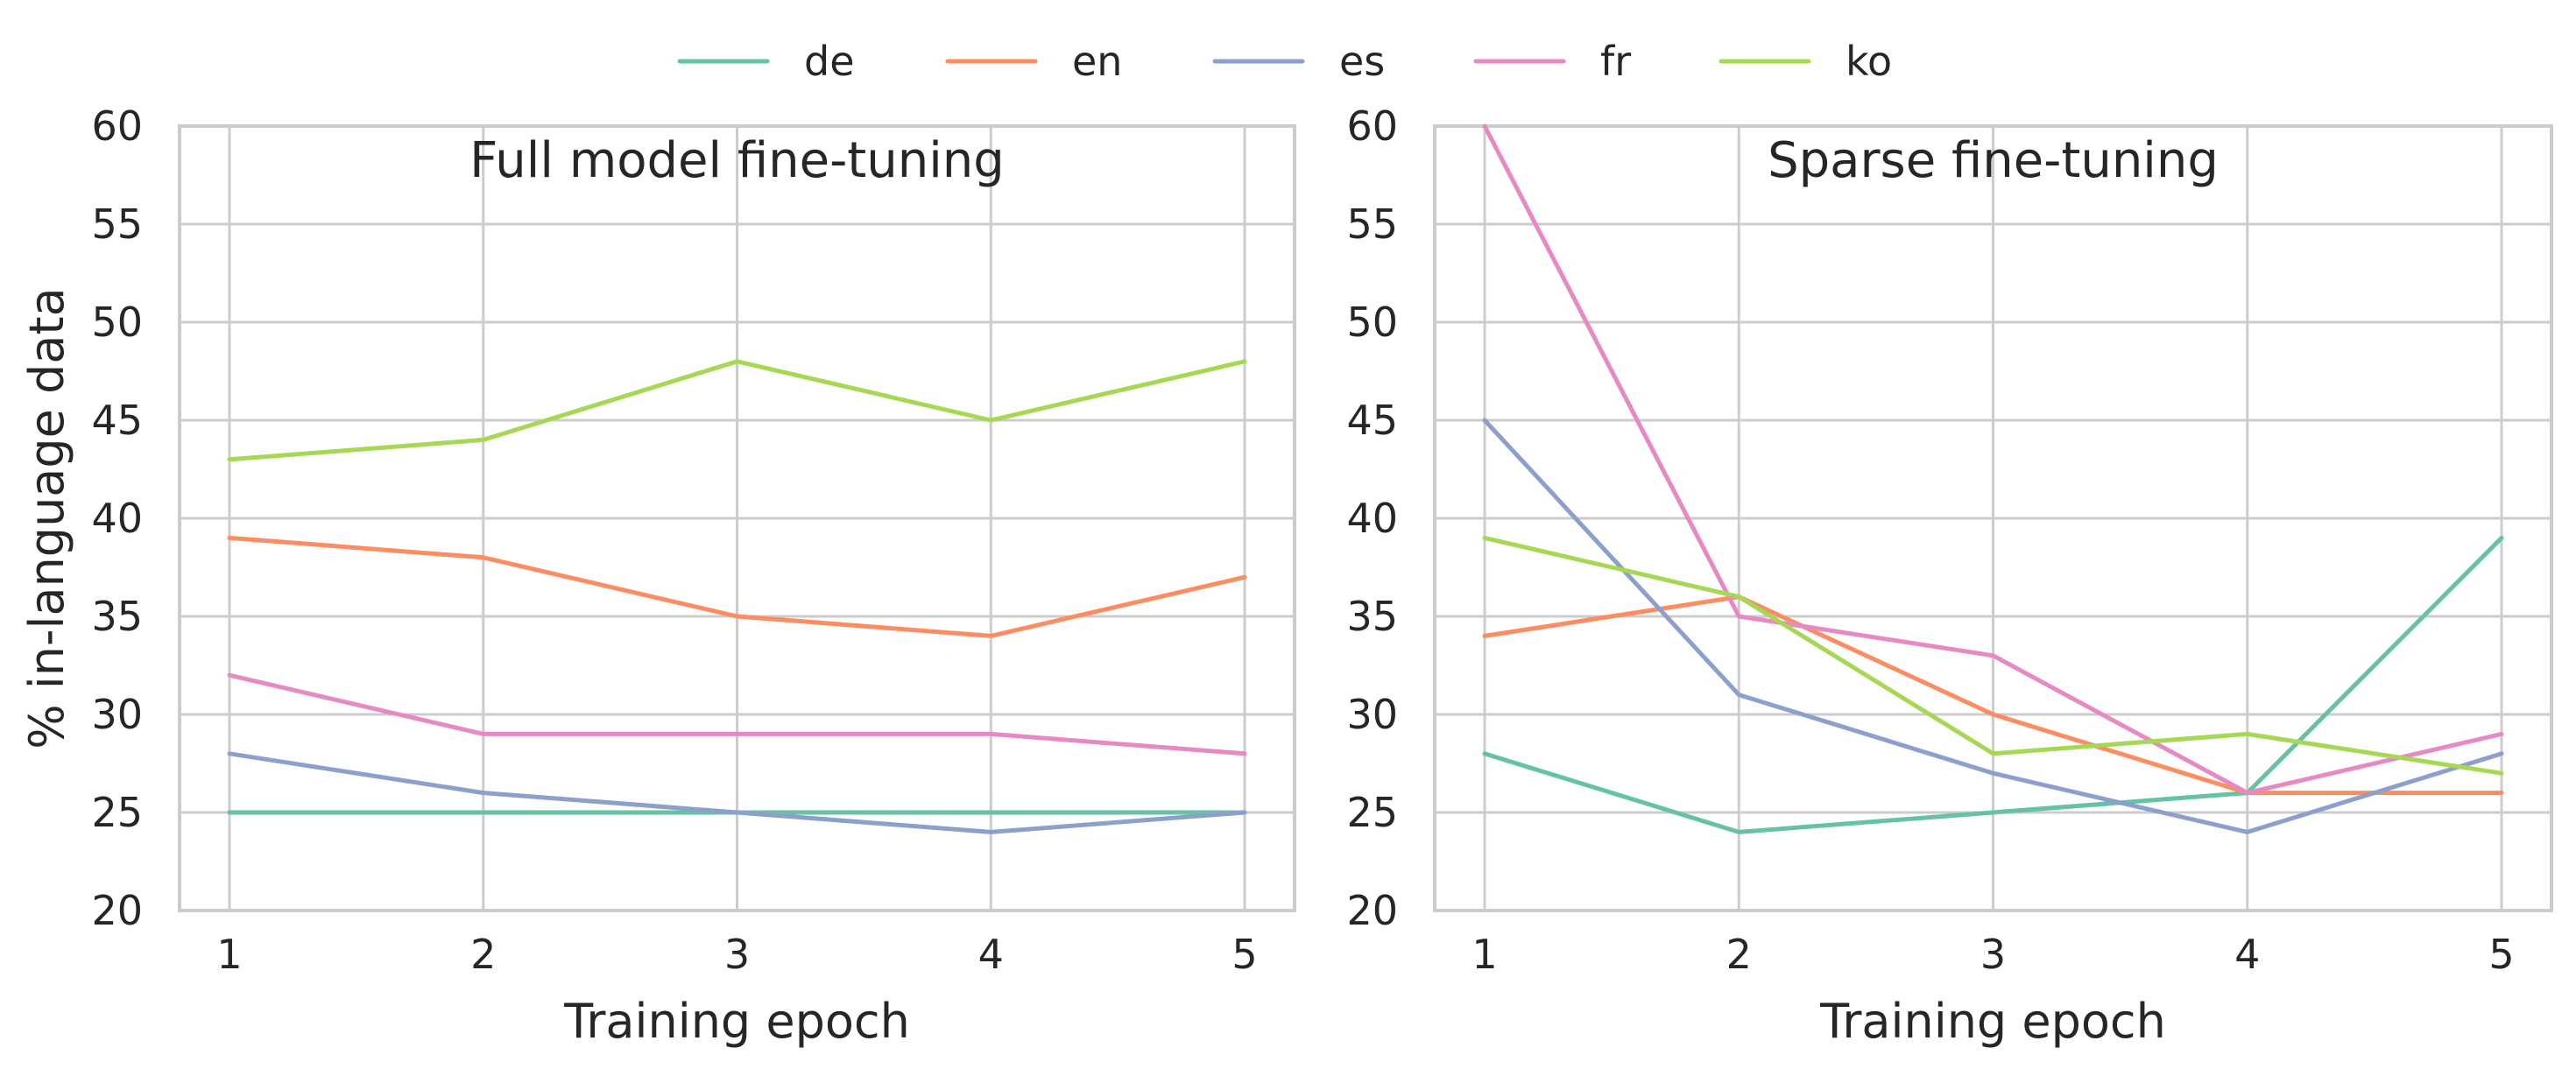 The image size is (2576, 1076). What do you see at coordinates (1372, 812) in the screenshot?
I see `panel-2-ytick-25: 25` at bounding box center [1372, 812].